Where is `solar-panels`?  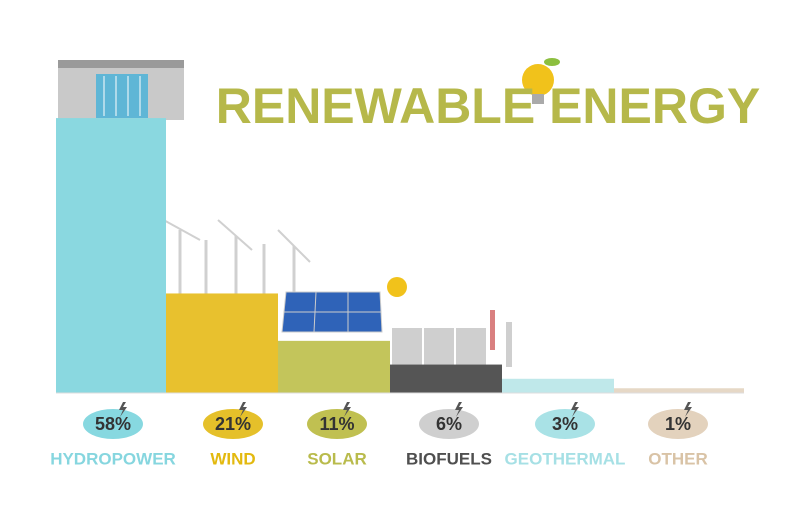
solar-panels is located at coordinates (344, 305).